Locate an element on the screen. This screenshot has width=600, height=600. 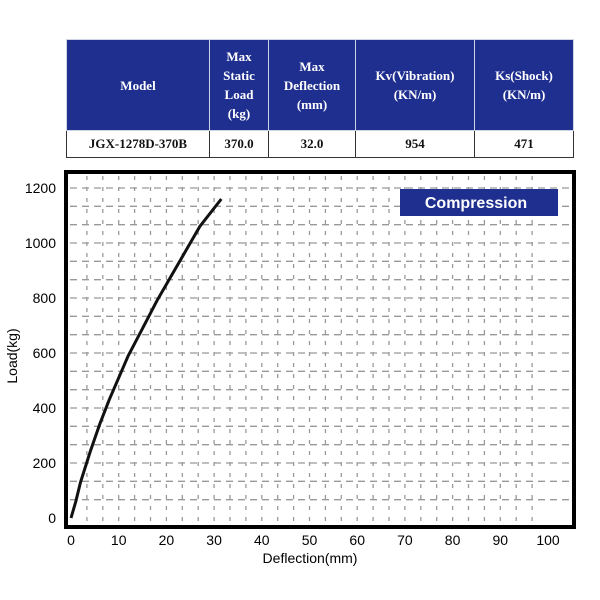
y-tick-label: 200 is located at coordinates (45, 463).